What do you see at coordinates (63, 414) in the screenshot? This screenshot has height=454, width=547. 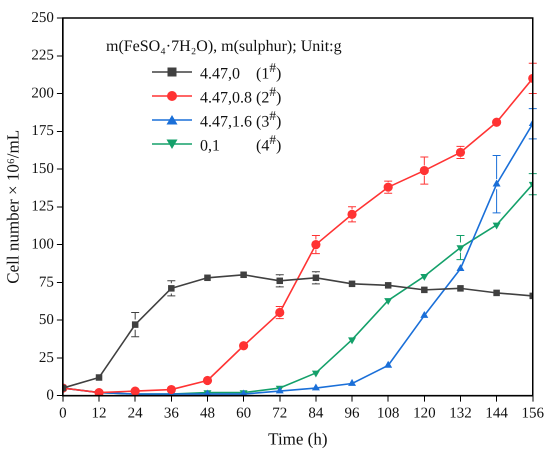 I see `x-tick-label: 0` at bounding box center [63, 414].